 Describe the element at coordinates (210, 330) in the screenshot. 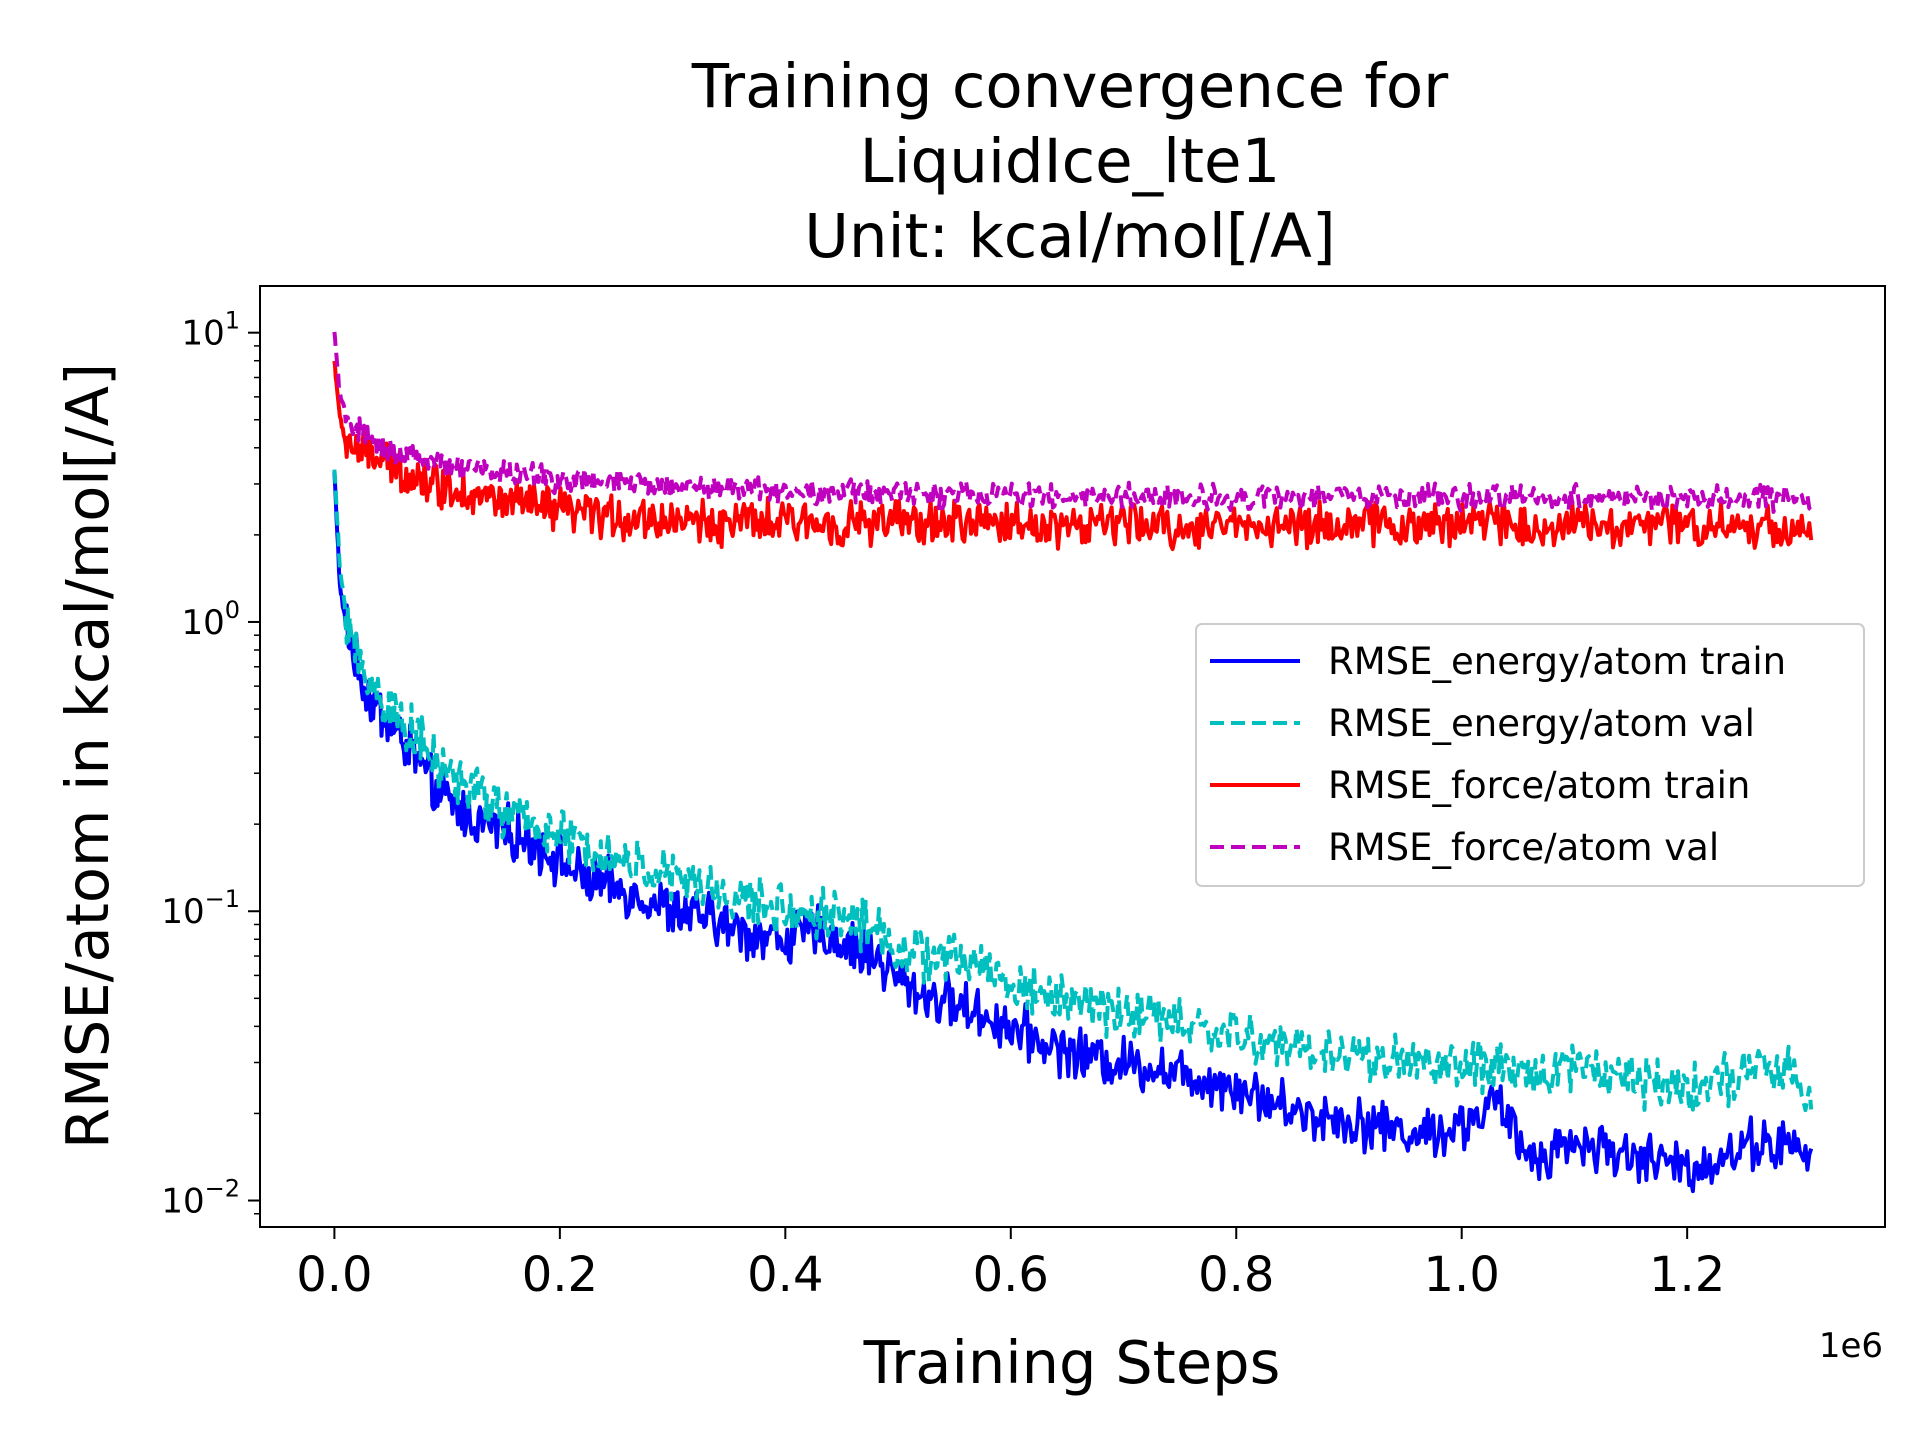

I see `y-tick-label: 10¹` at that location.